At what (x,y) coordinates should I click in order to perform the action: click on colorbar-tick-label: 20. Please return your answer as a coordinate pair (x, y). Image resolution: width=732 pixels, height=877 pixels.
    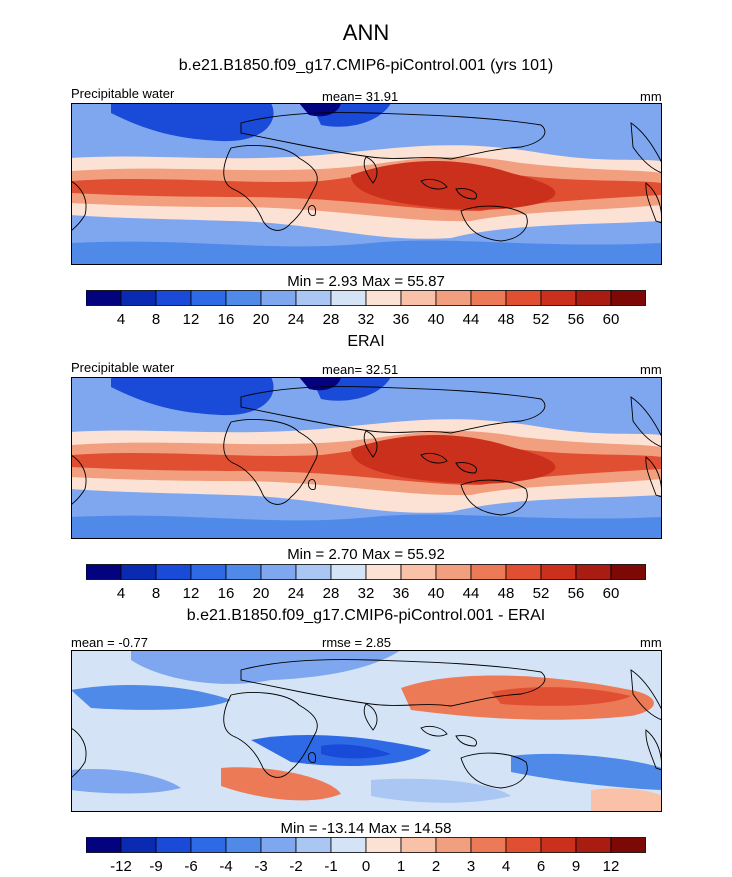
    Looking at the image, I should click on (261, 319).